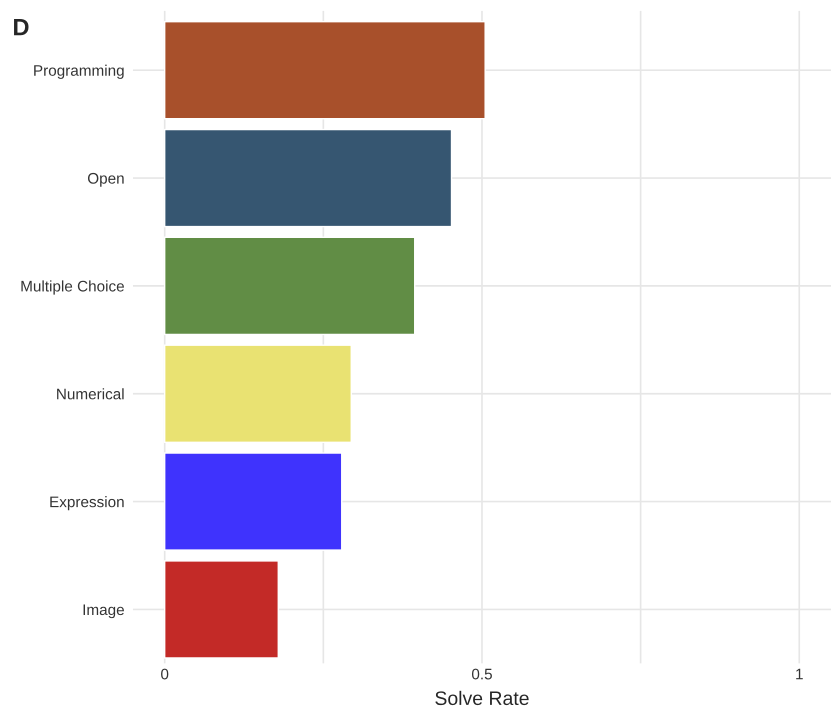 This screenshot has height=725, width=831. What do you see at coordinates (164, 674) in the screenshot?
I see `x-tick-label: 0` at bounding box center [164, 674].